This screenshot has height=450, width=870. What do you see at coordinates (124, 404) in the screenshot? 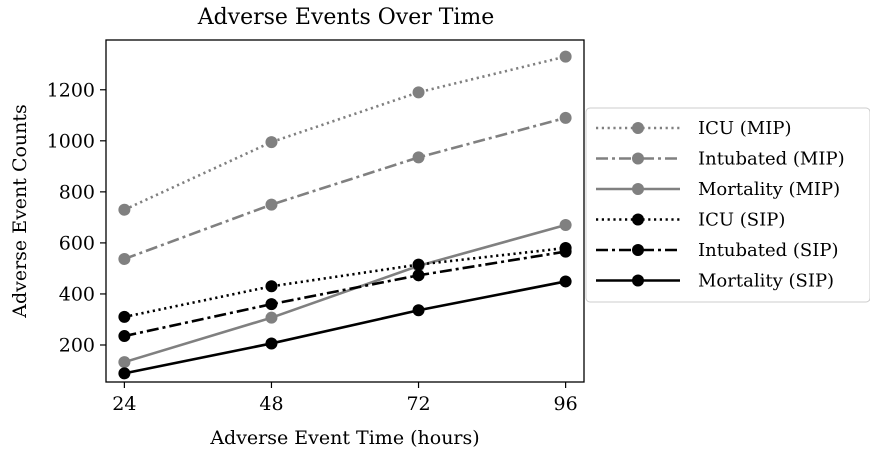
I see `x-tick-label: 24` at bounding box center [124, 404].